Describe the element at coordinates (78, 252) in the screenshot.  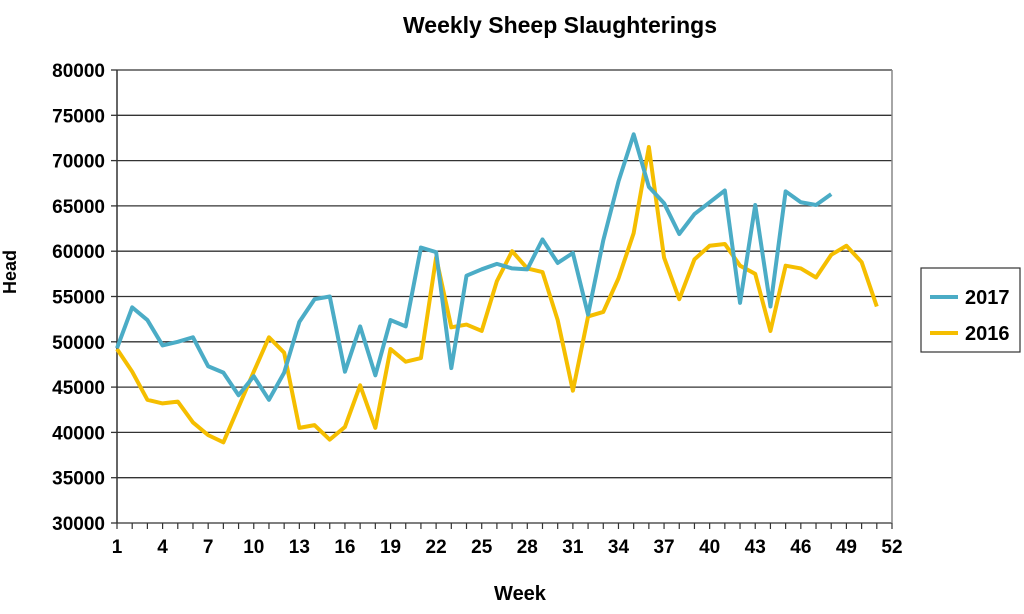
I see `y-tick-label: 60000` at that location.